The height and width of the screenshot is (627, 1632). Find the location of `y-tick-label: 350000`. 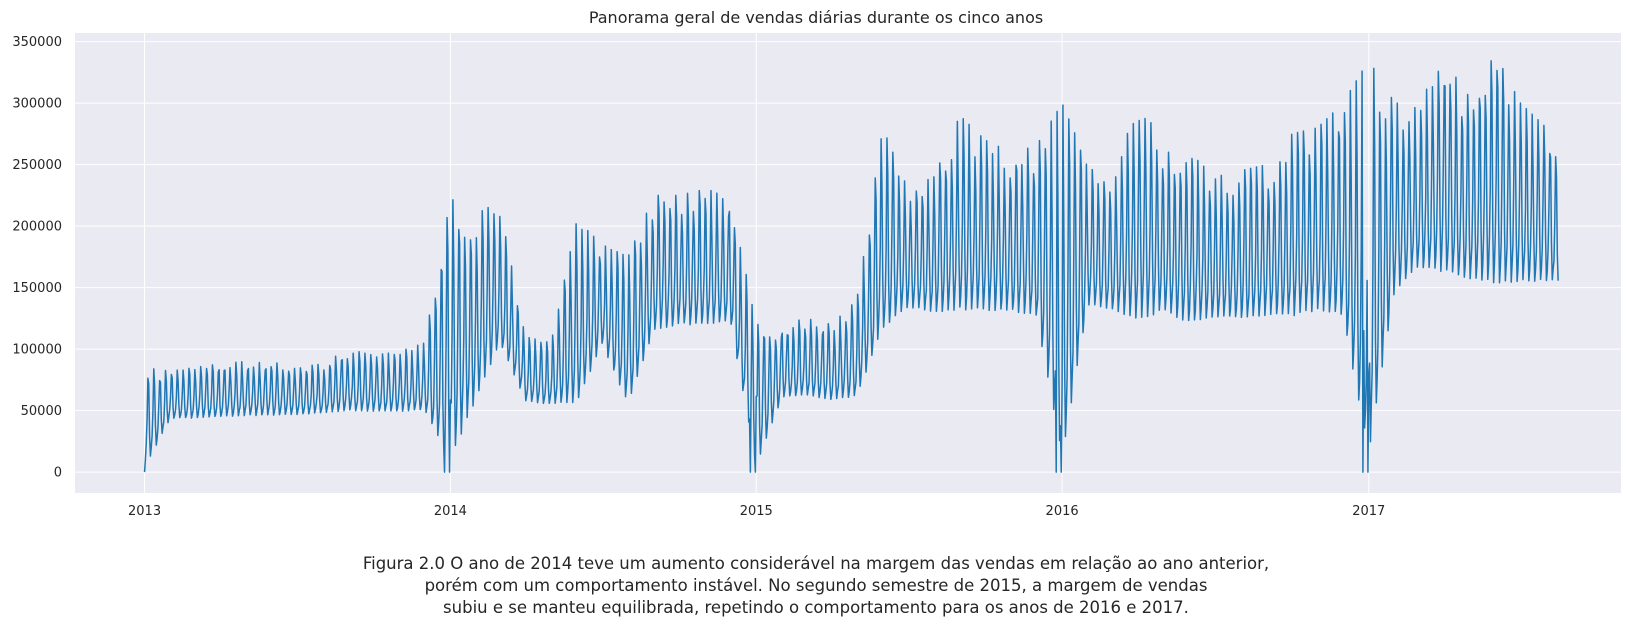

y-tick-label: 350000 is located at coordinates (37, 42).